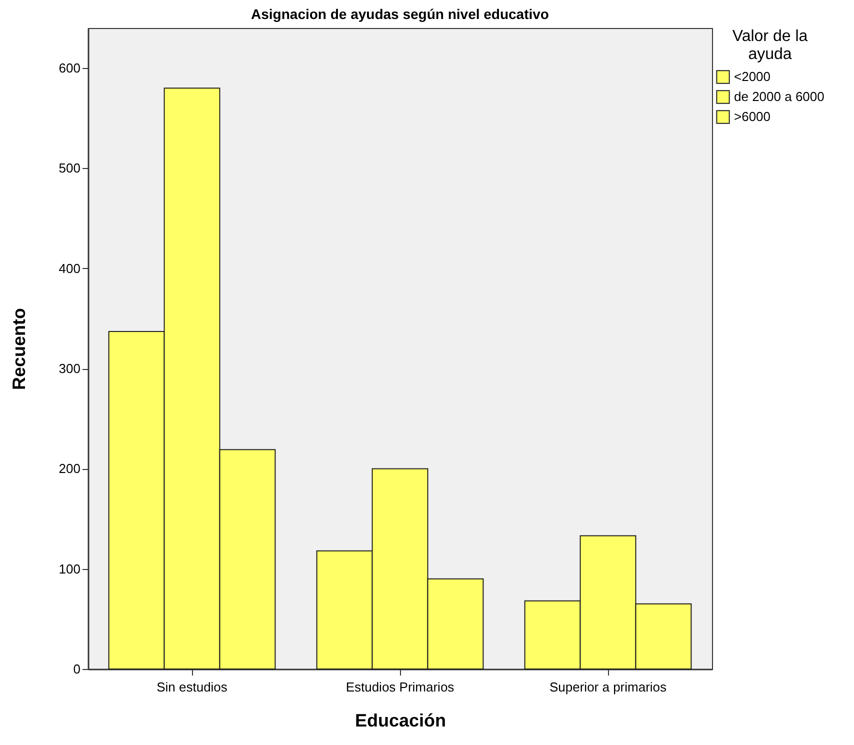 Image resolution: width=854 pixels, height=745 pixels. Describe the element at coordinates (752, 116) in the screenshot. I see `legend-label: >6000` at that location.